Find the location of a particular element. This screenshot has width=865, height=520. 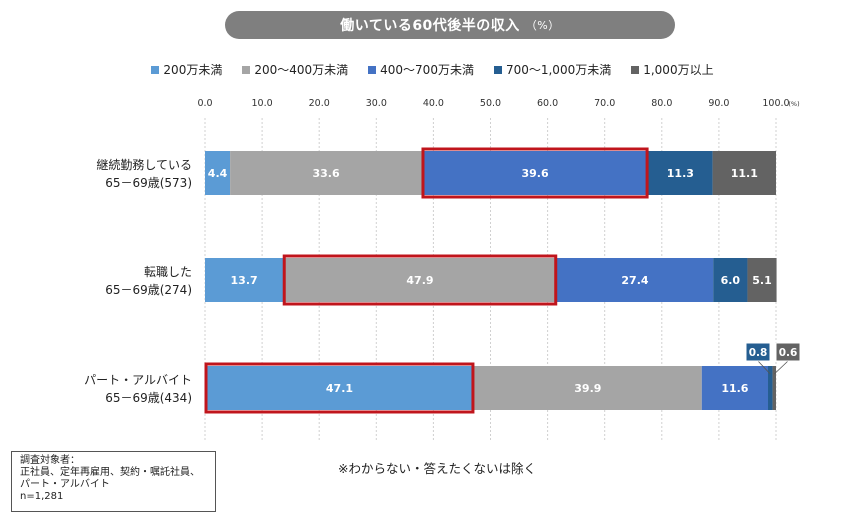

x-tick-label: 10.0 is located at coordinates (262, 103).